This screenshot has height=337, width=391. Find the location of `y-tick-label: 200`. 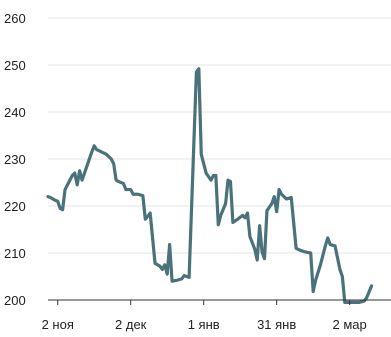

y-tick-label: 200 is located at coordinates (15, 300).